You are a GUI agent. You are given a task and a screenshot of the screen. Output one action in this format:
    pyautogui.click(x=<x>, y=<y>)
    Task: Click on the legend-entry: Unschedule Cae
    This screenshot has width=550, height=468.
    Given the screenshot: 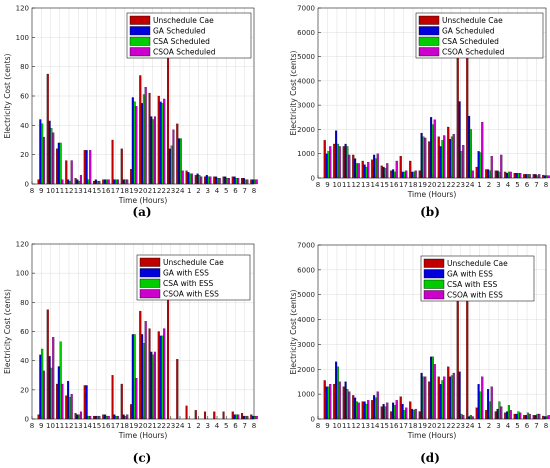 What is the action you would take?
    pyautogui.click(x=193, y=262)
    